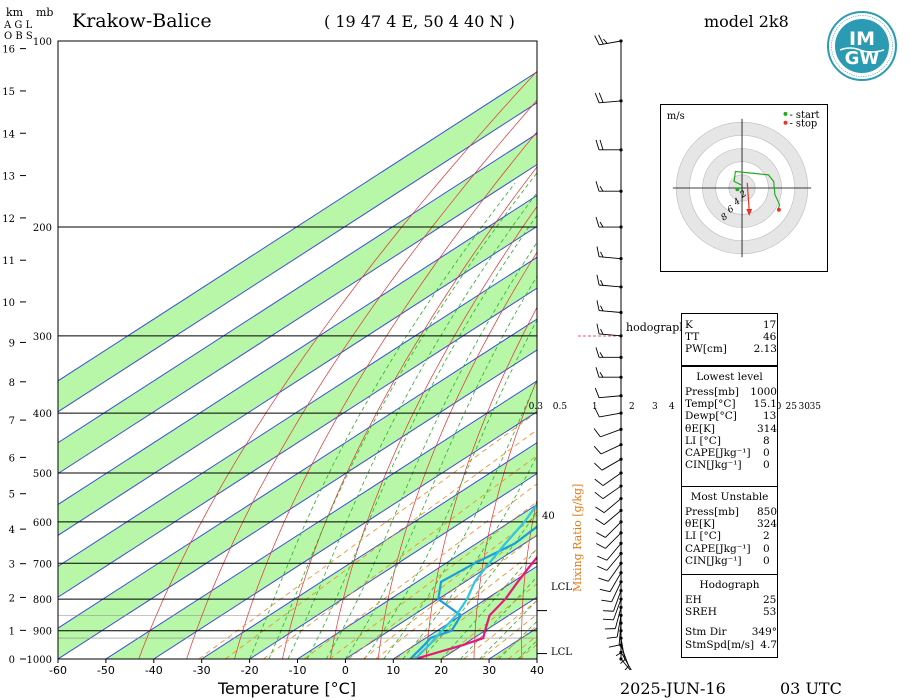  I want to click on pressure-tick: 500, so click(42, 474).